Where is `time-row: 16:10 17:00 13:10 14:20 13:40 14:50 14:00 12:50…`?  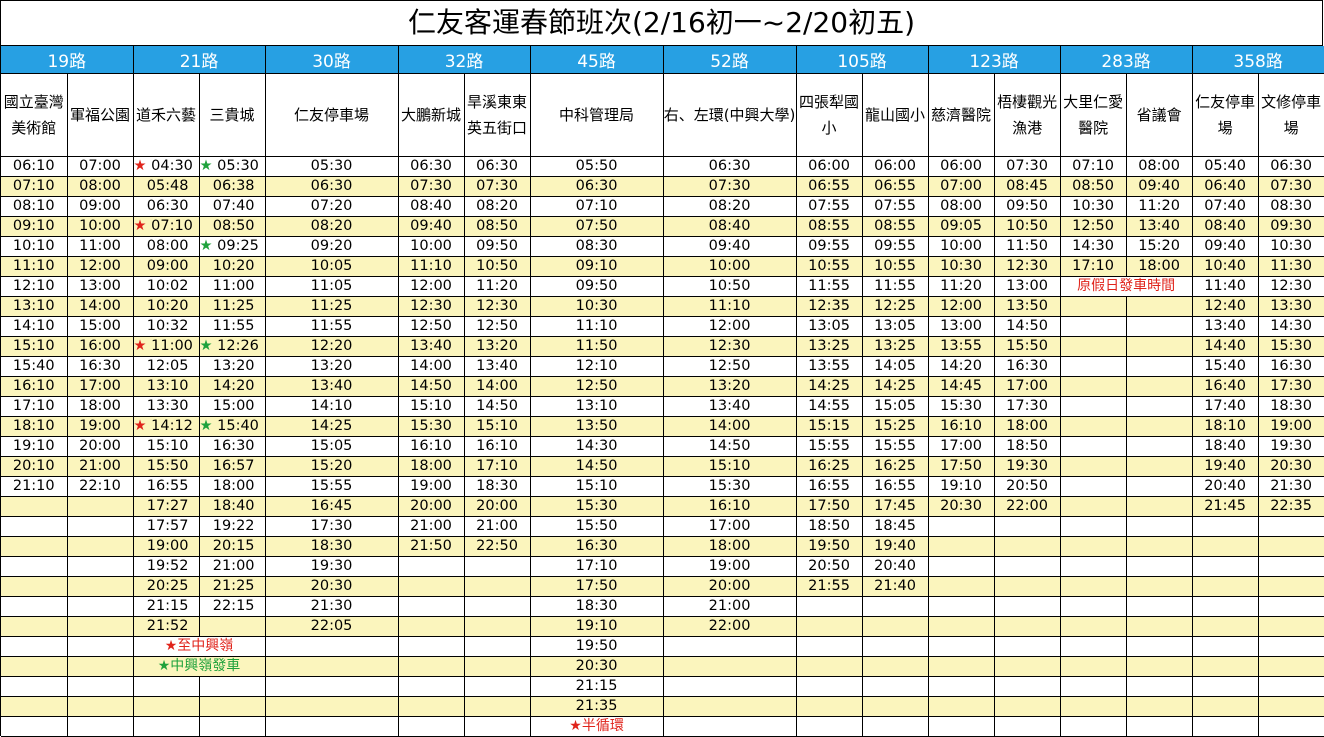 time-row: 16:10 17:00 13:10 14:20 13:40 14:50 14:00 12:50… is located at coordinates (662, 386).